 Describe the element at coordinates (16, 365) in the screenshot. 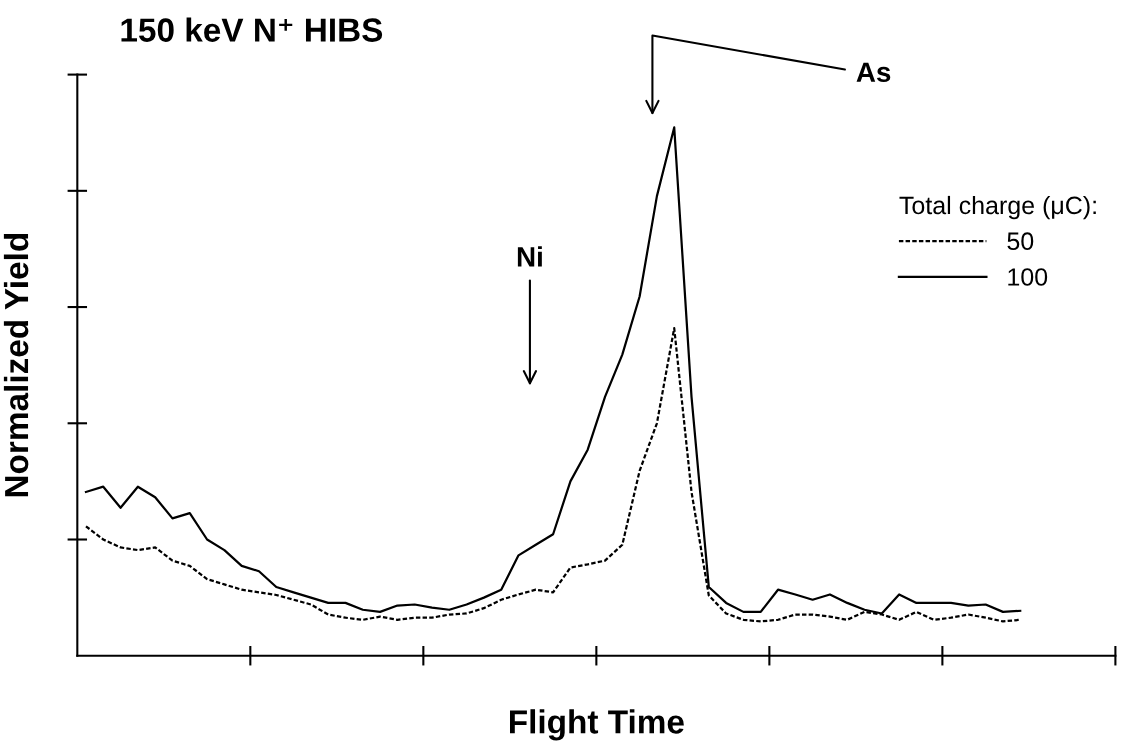

I see `y-axis-title: Normalized Yield` at that location.